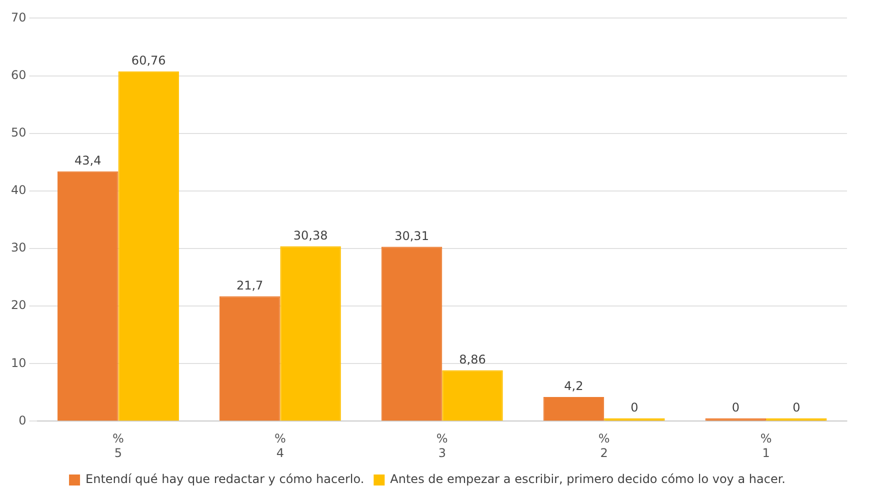 The height and width of the screenshot is (504, 875). Describe the element at coordinates (225, 479) in the screenshot. I see `legend-label: Entendí qué hay que redactar y cómo hacerlo.` at that location.